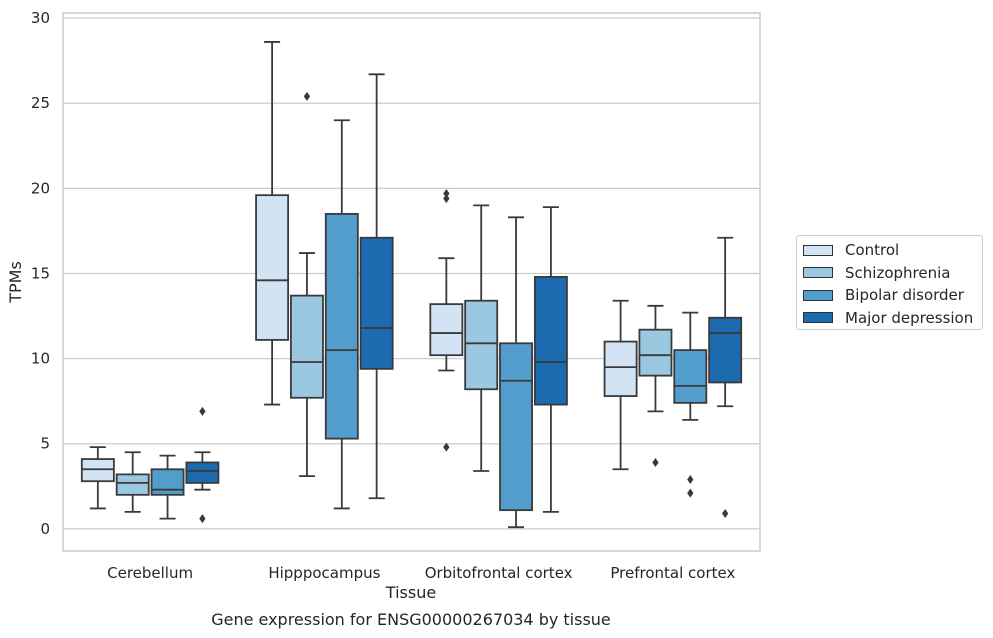  What do you see at coordinates (818, 295) in the screenshot?
I see `legend-swatch-bipolar-disorder` at bounding box center [818, 295].